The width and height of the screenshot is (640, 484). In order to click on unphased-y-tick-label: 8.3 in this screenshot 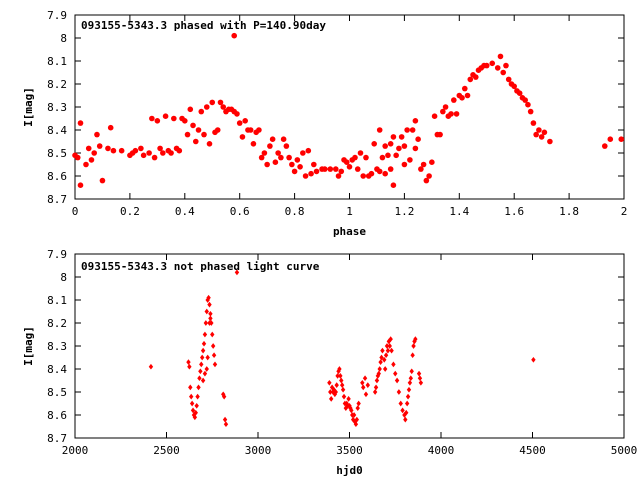, I will do `click(57, 346)`.